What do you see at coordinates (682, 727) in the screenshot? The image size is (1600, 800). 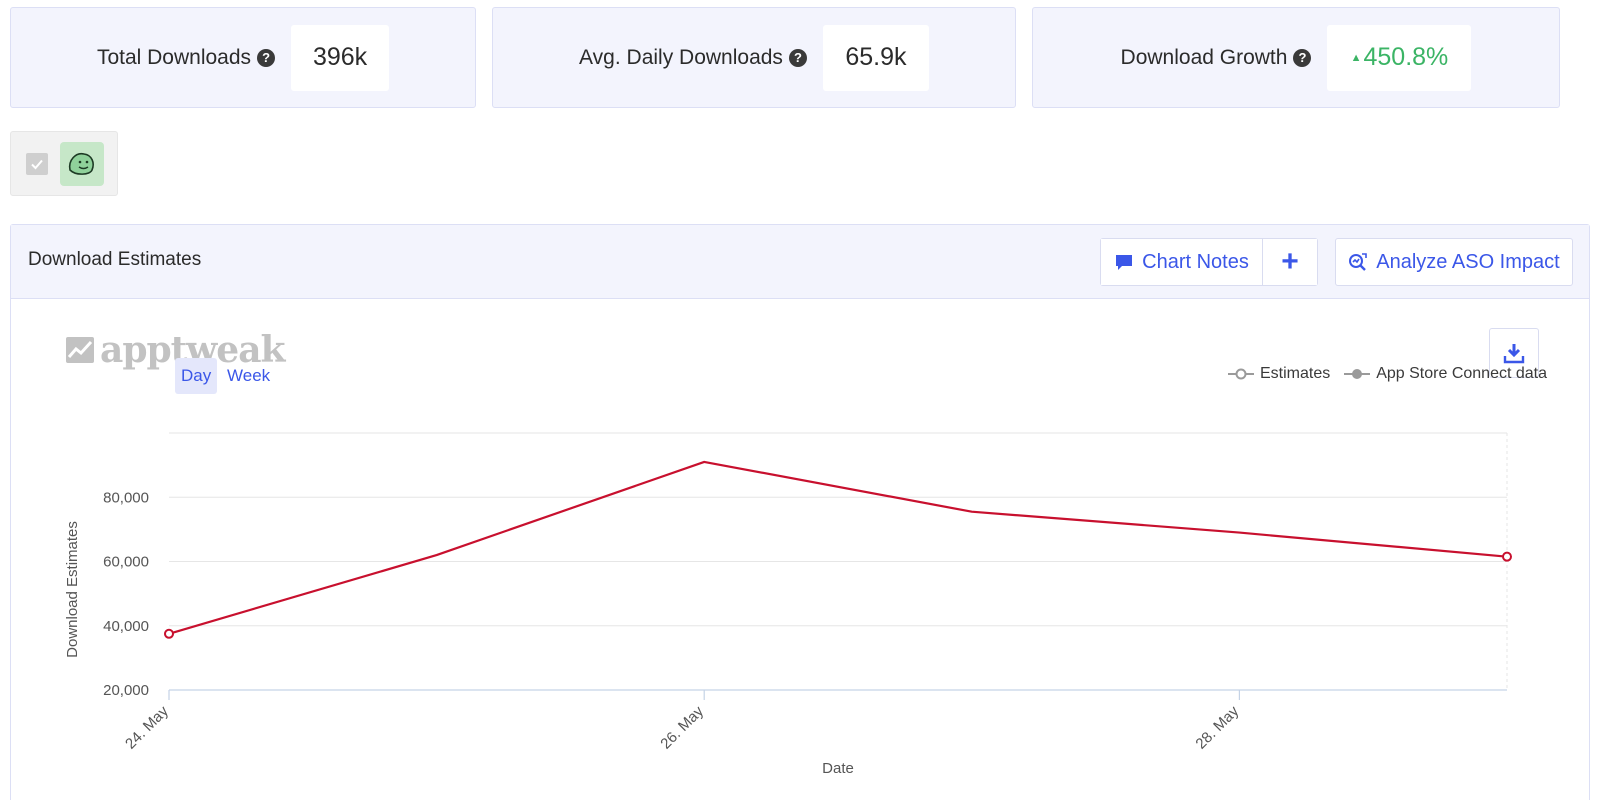 I see `x-tick-label: 26. May` at bounding box center [682, 727].